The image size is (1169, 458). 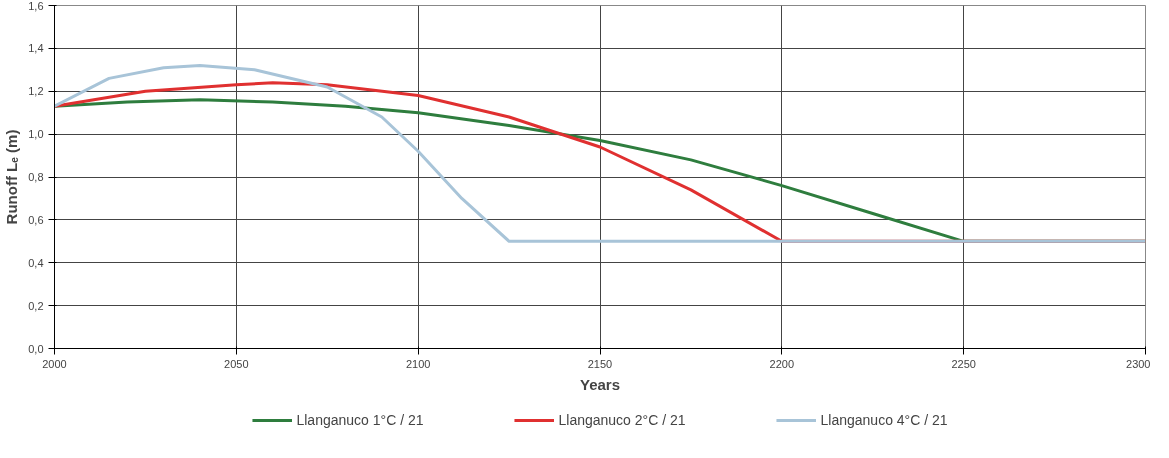 What do you see at coordinates (36, 91) in the screenshot?
I see `y-tick-label: 1,2` at bounding box center [36, 91].